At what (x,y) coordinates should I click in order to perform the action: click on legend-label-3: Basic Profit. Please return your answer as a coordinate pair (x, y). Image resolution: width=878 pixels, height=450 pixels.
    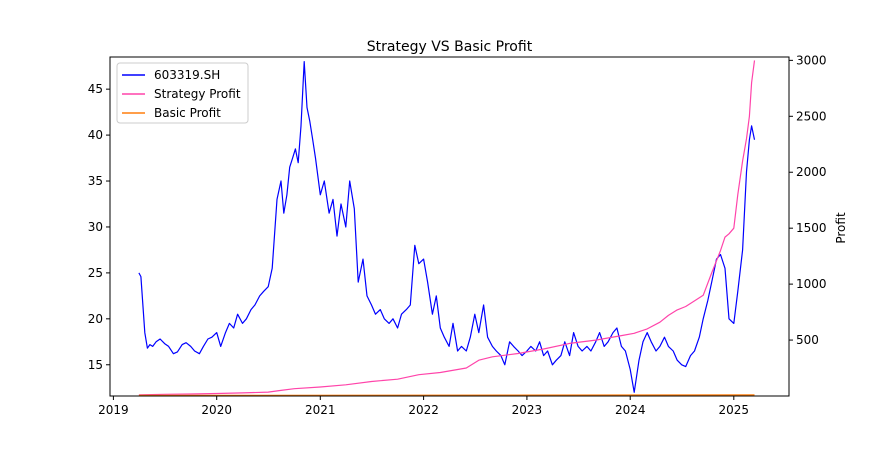
    Looking at the image, I should click on (187, 113).